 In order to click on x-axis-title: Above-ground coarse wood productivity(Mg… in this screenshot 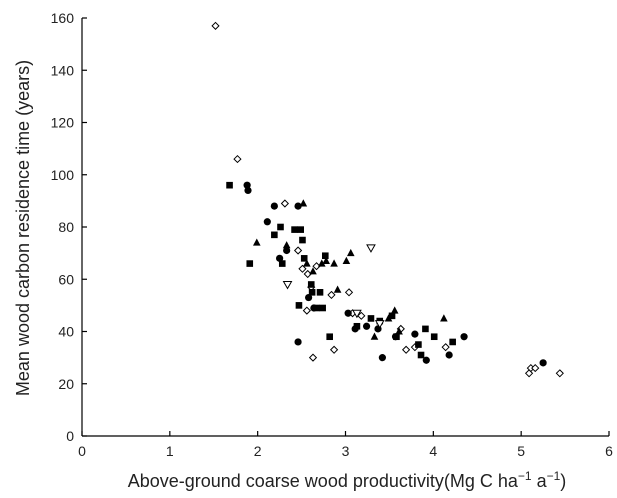, I will do `click(347, 480)`.